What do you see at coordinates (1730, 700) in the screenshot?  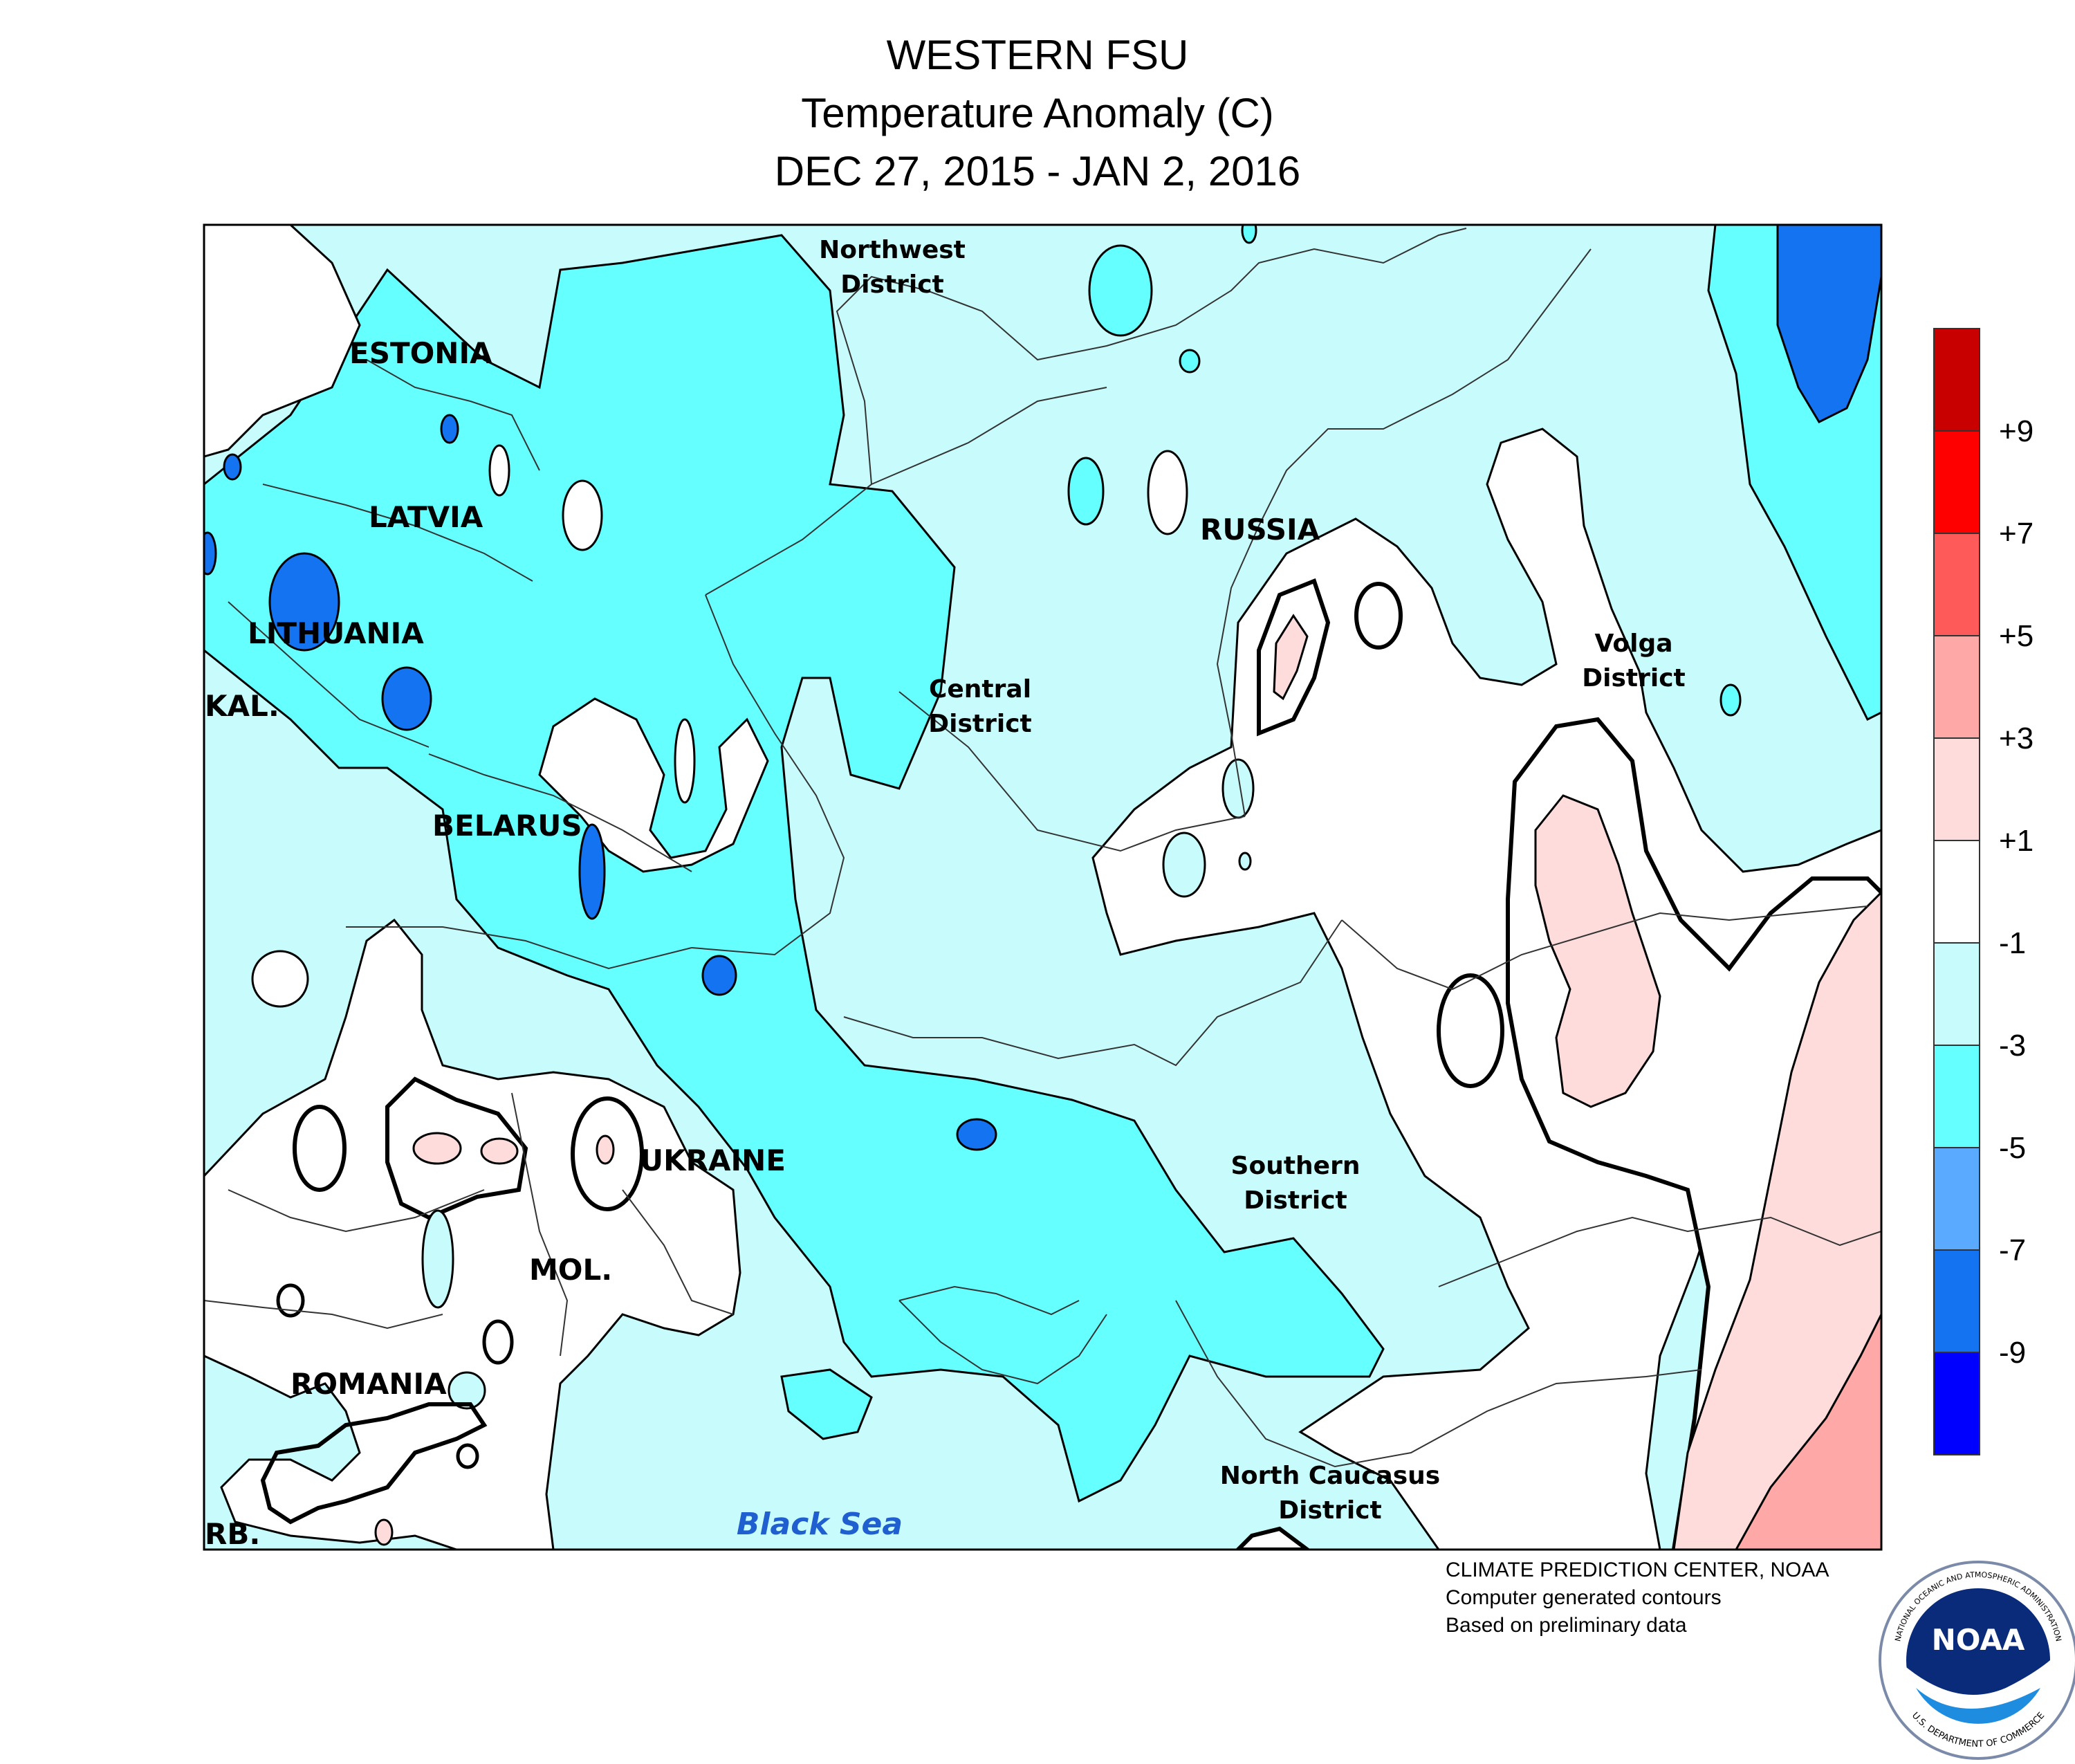 I see `field-cold-volga` at bounding box center [1730, 700].